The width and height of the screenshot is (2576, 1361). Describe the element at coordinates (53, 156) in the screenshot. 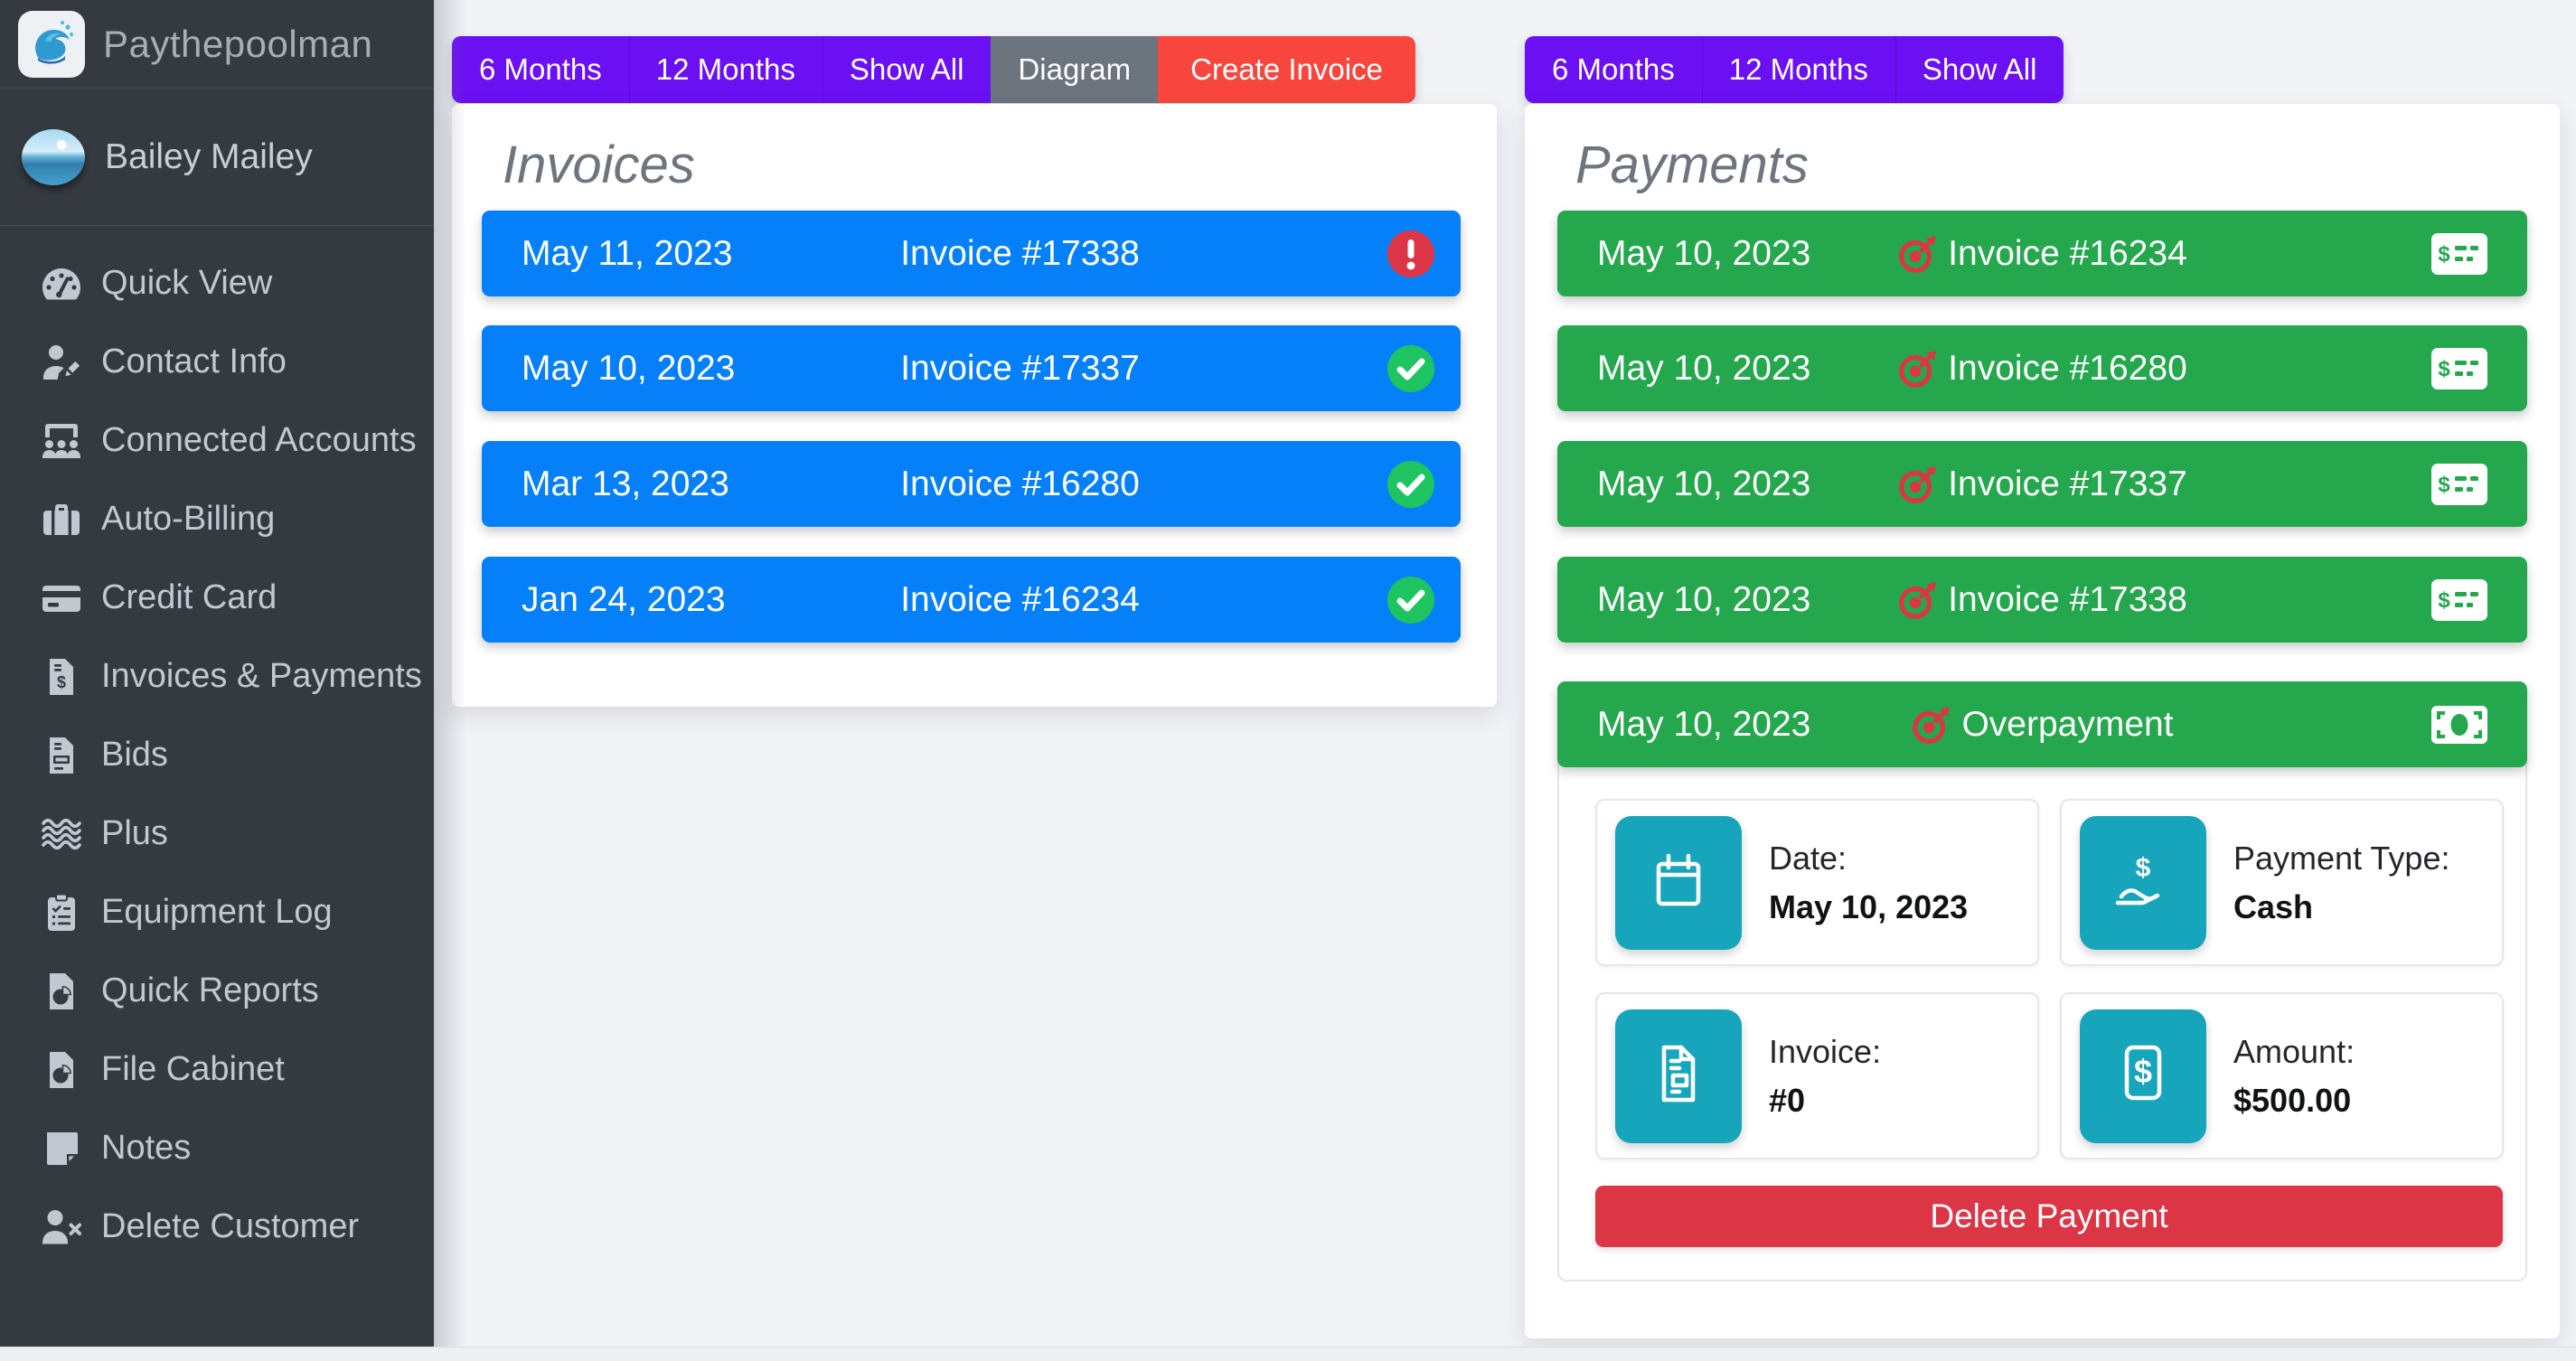

I see `user-avatar` at that location.